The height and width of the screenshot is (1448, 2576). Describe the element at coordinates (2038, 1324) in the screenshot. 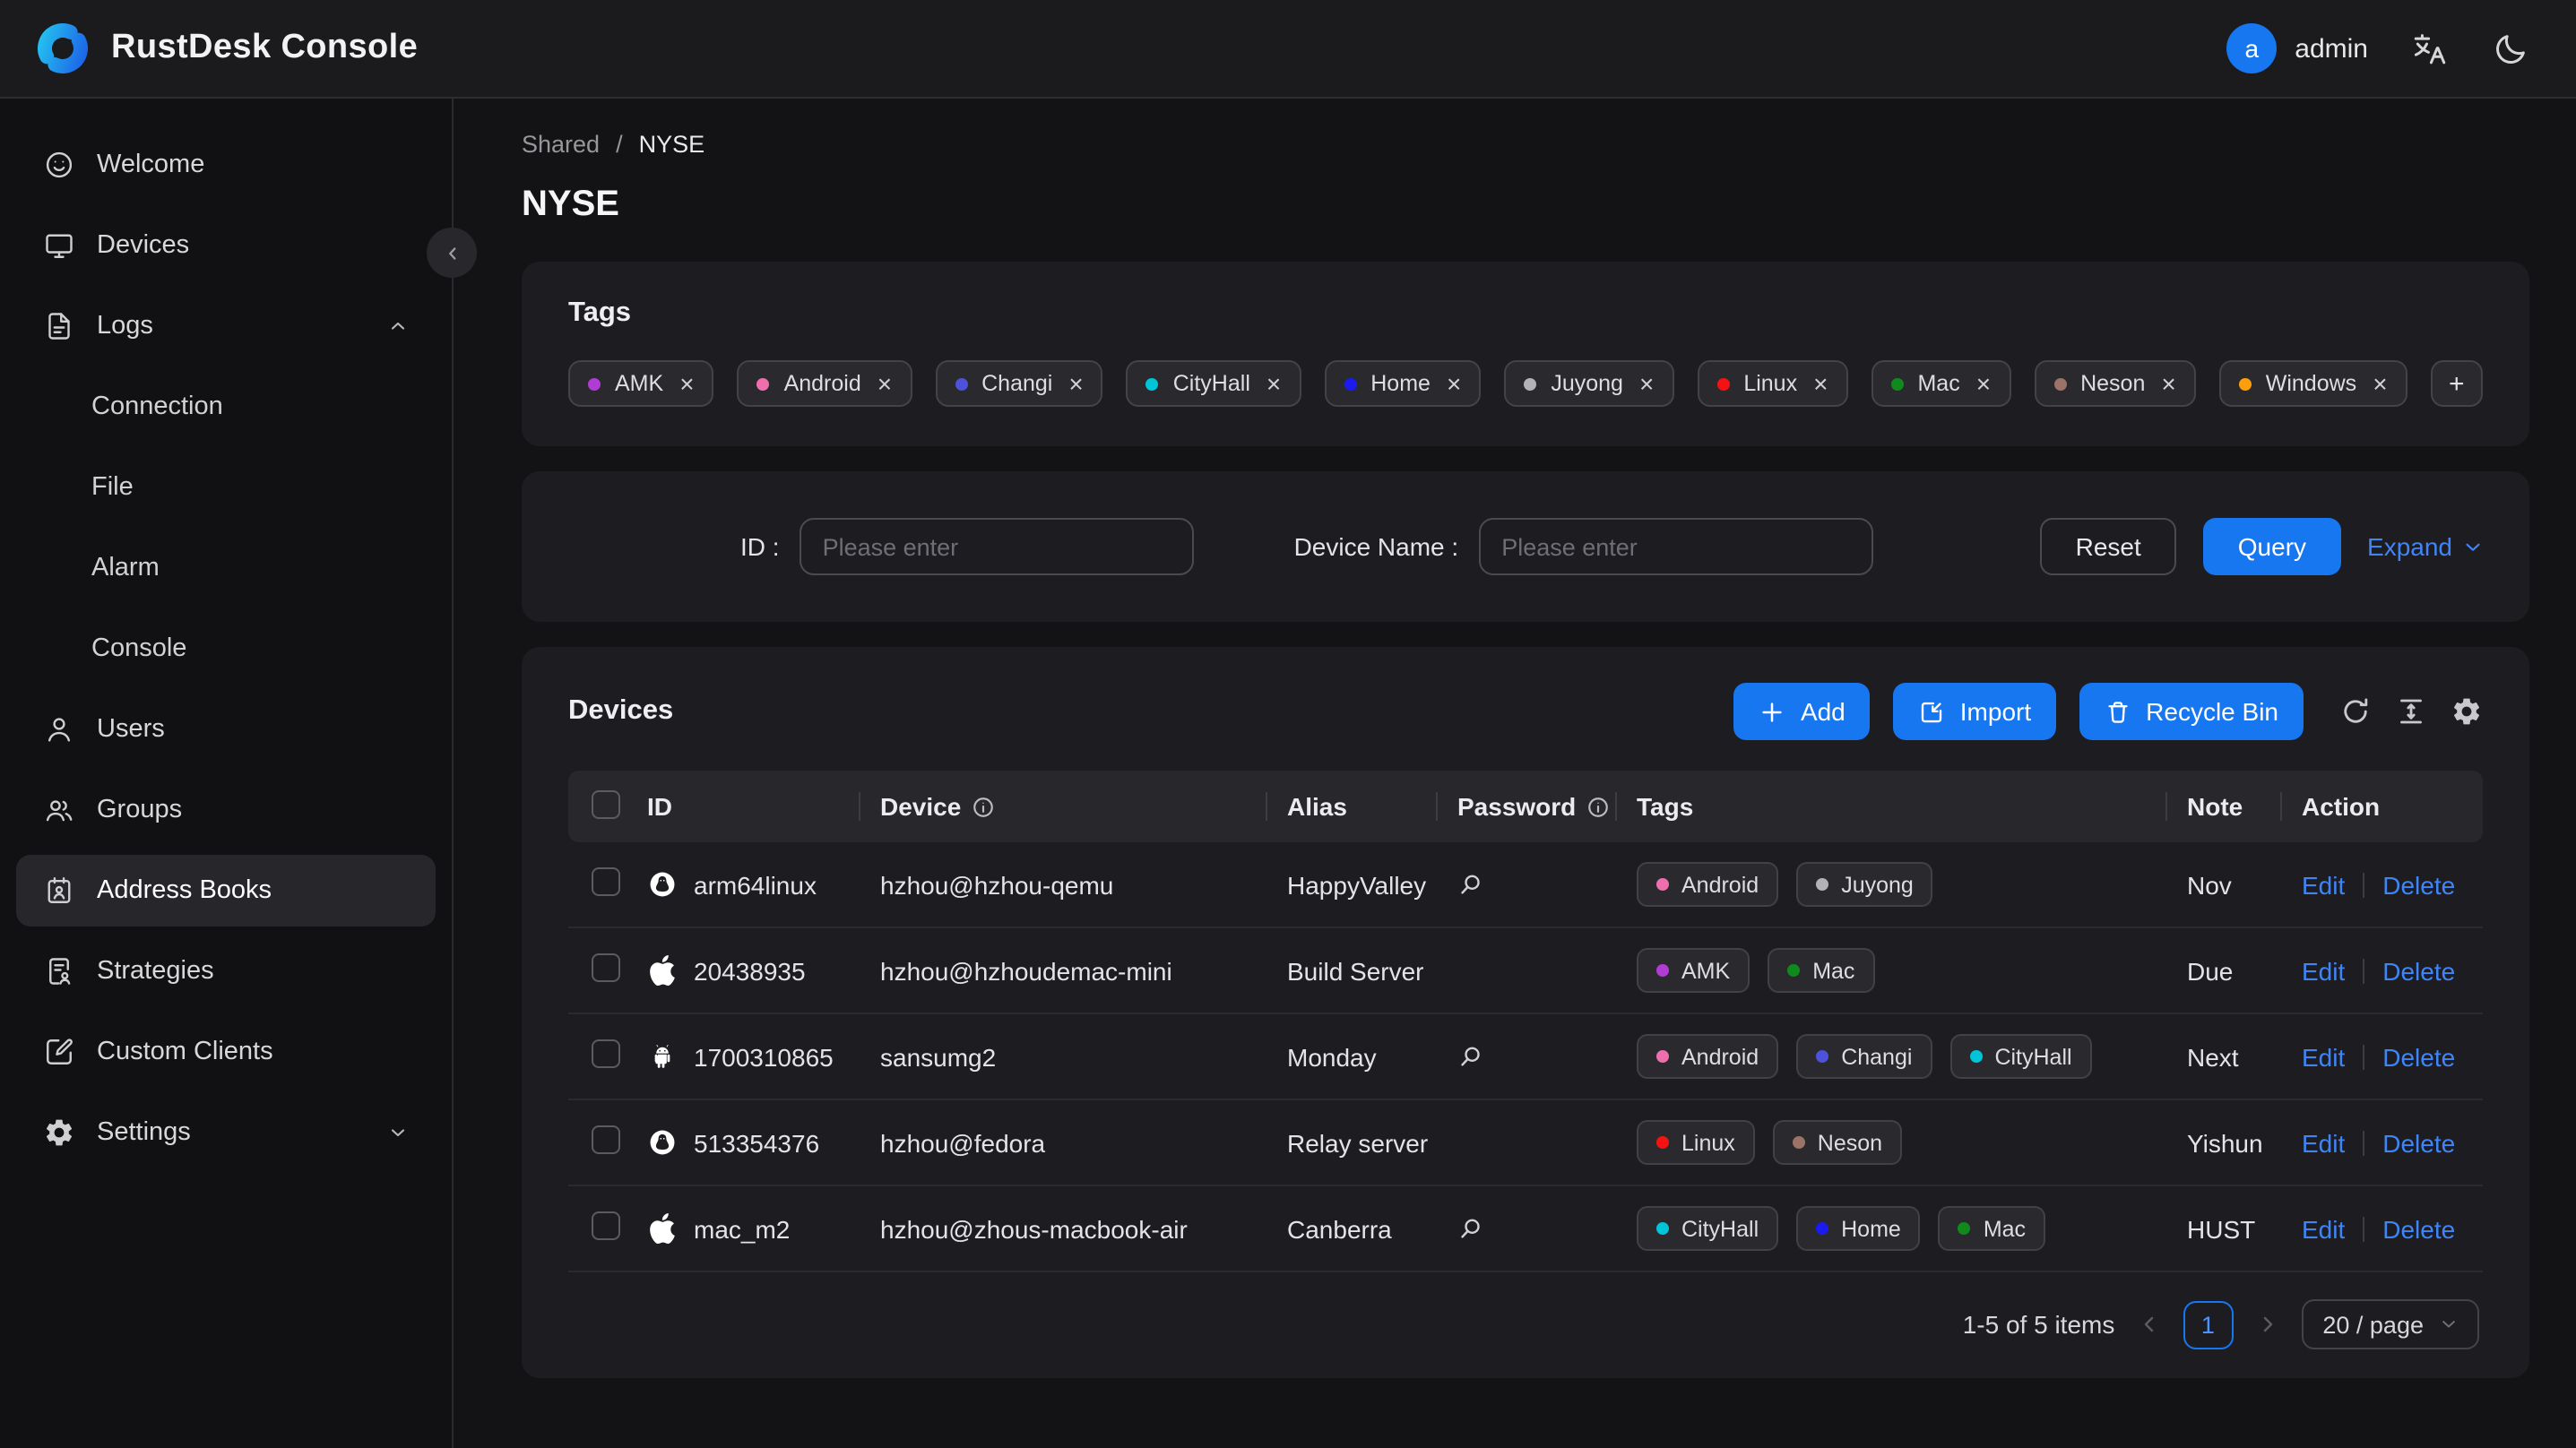

I see `pagination-summary: 1-5 of 5 items` at that location.